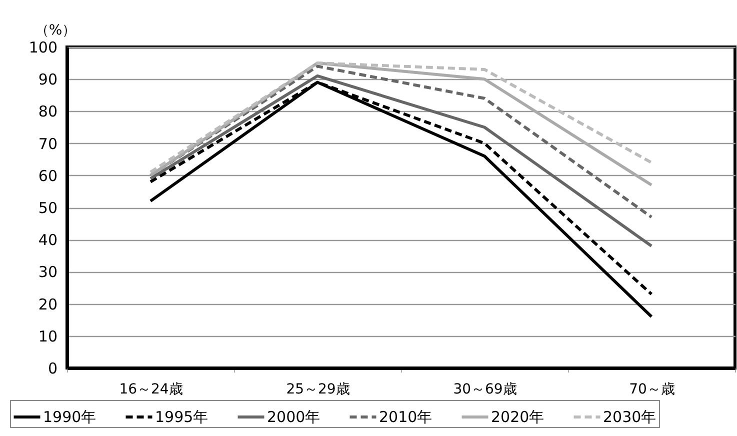 This screenshot has height=436, width=737. What do you see at coordinates (48, 79) in the screenshot?
I see `y-tick-label: 90` at bounding box center [48, 79].